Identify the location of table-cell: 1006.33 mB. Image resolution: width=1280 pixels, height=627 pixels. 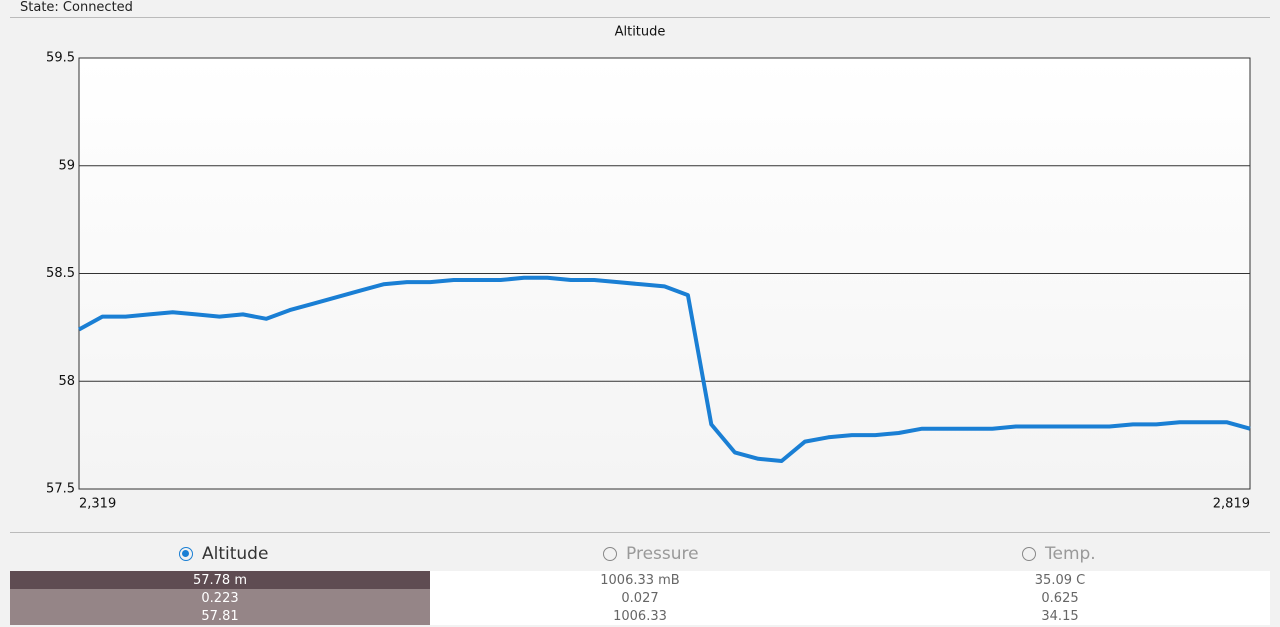
(640, 580).